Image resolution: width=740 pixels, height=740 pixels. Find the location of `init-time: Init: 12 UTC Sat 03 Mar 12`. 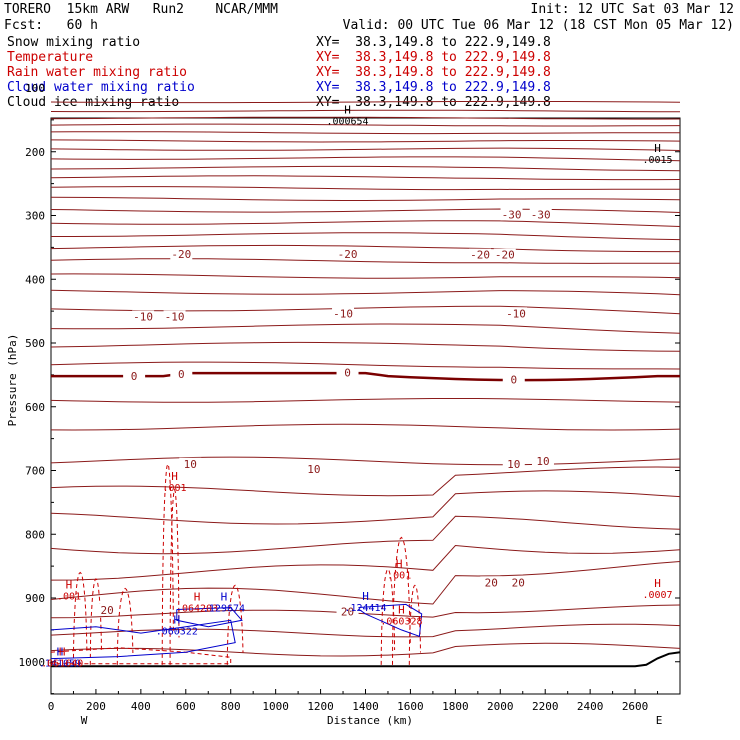

init-time: Init: 12 UTC Sat 03 Mar 12 is located at coordinates (632, 9).